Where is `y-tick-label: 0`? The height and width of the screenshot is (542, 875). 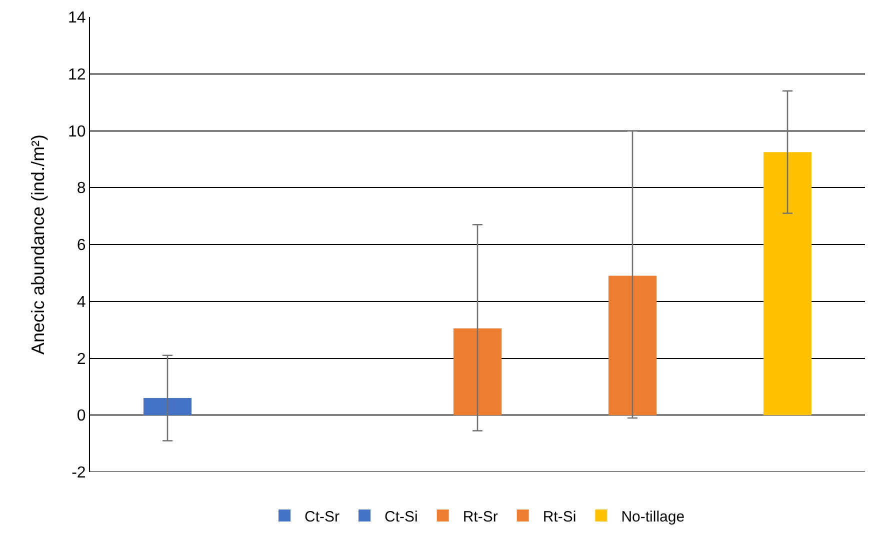 y-tick-label: 0 is located at coordinates (81, 416).